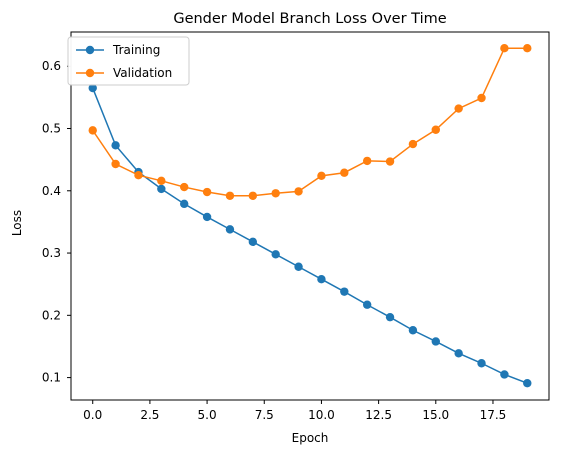  What do you see at coordinates (378, 415) in the screenshot?
I see `x-tick-label-5: 12.5` at bounding box center [378, 415].